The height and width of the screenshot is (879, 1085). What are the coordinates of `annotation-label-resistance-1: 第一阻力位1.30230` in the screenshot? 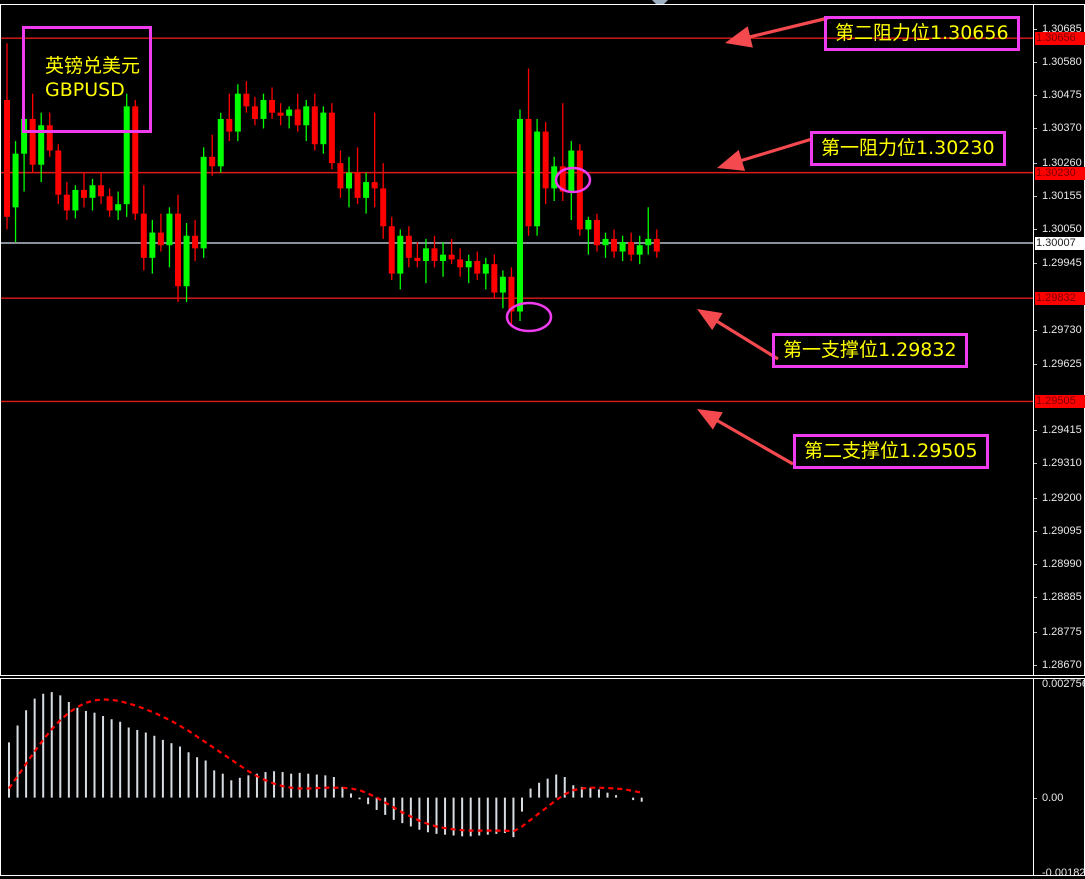 It's located at (908, 148).